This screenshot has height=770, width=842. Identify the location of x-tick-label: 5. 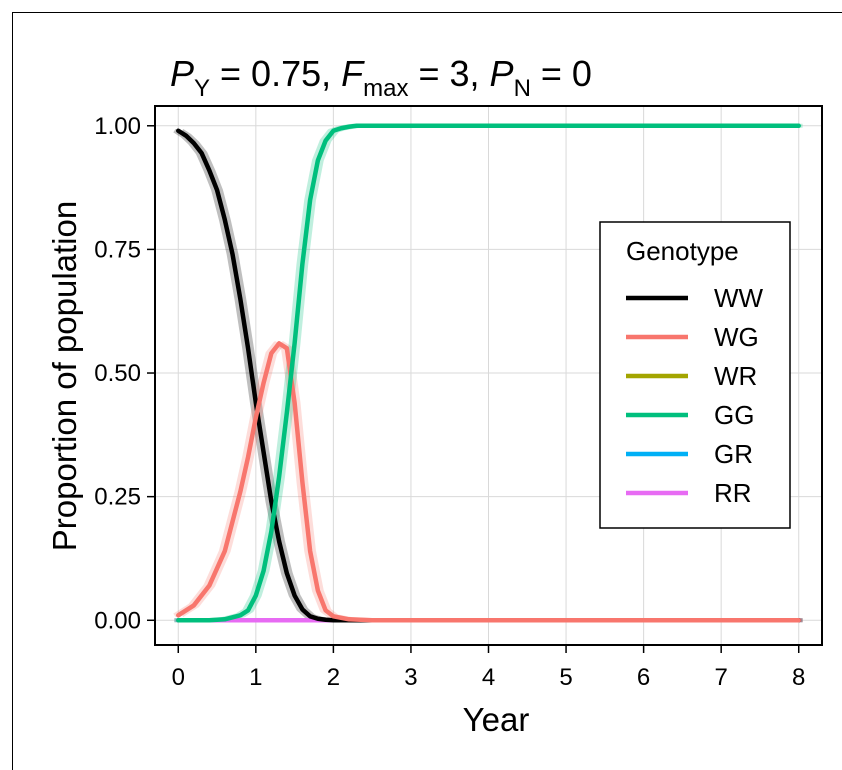
(565, 677).